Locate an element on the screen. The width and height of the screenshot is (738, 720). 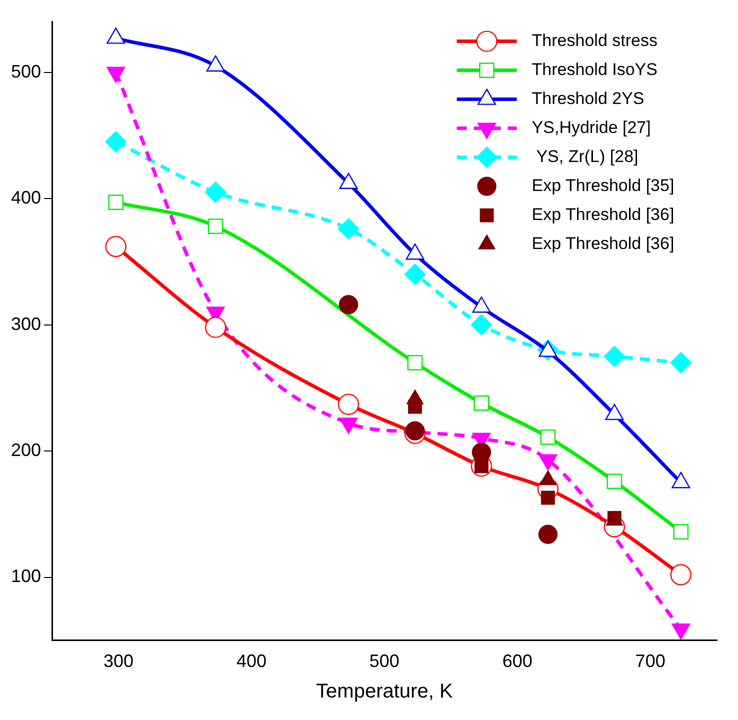
y-tick-label: 300 is located at coordinates (26, 324).